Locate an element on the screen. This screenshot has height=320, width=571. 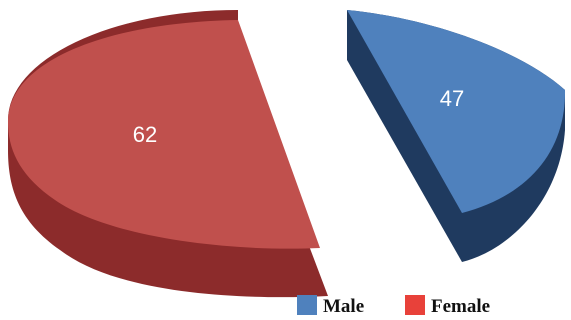
data-label-female: 62 is located at coordinates (145, 134).